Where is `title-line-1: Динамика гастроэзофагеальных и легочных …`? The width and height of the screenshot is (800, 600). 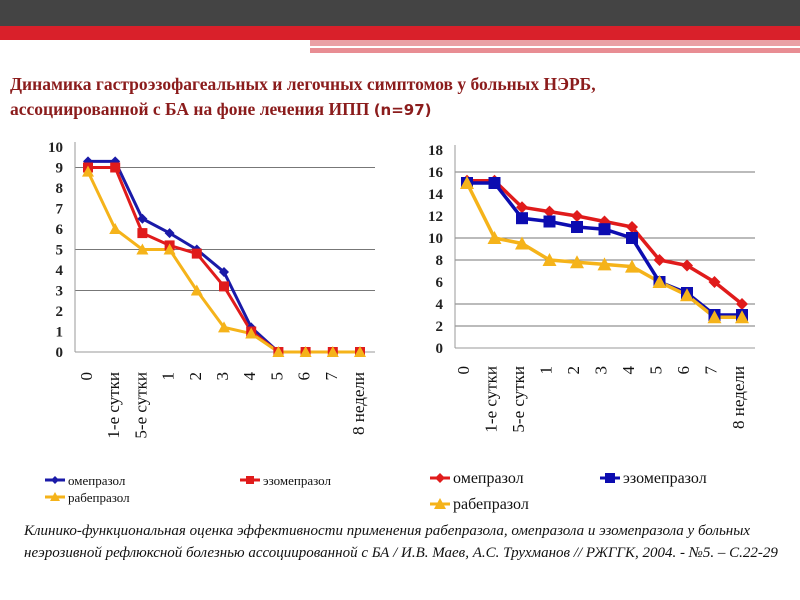
title-line-1: Динамика гастроэзофагеальных и легочных … is located at coordinates (303, 84).